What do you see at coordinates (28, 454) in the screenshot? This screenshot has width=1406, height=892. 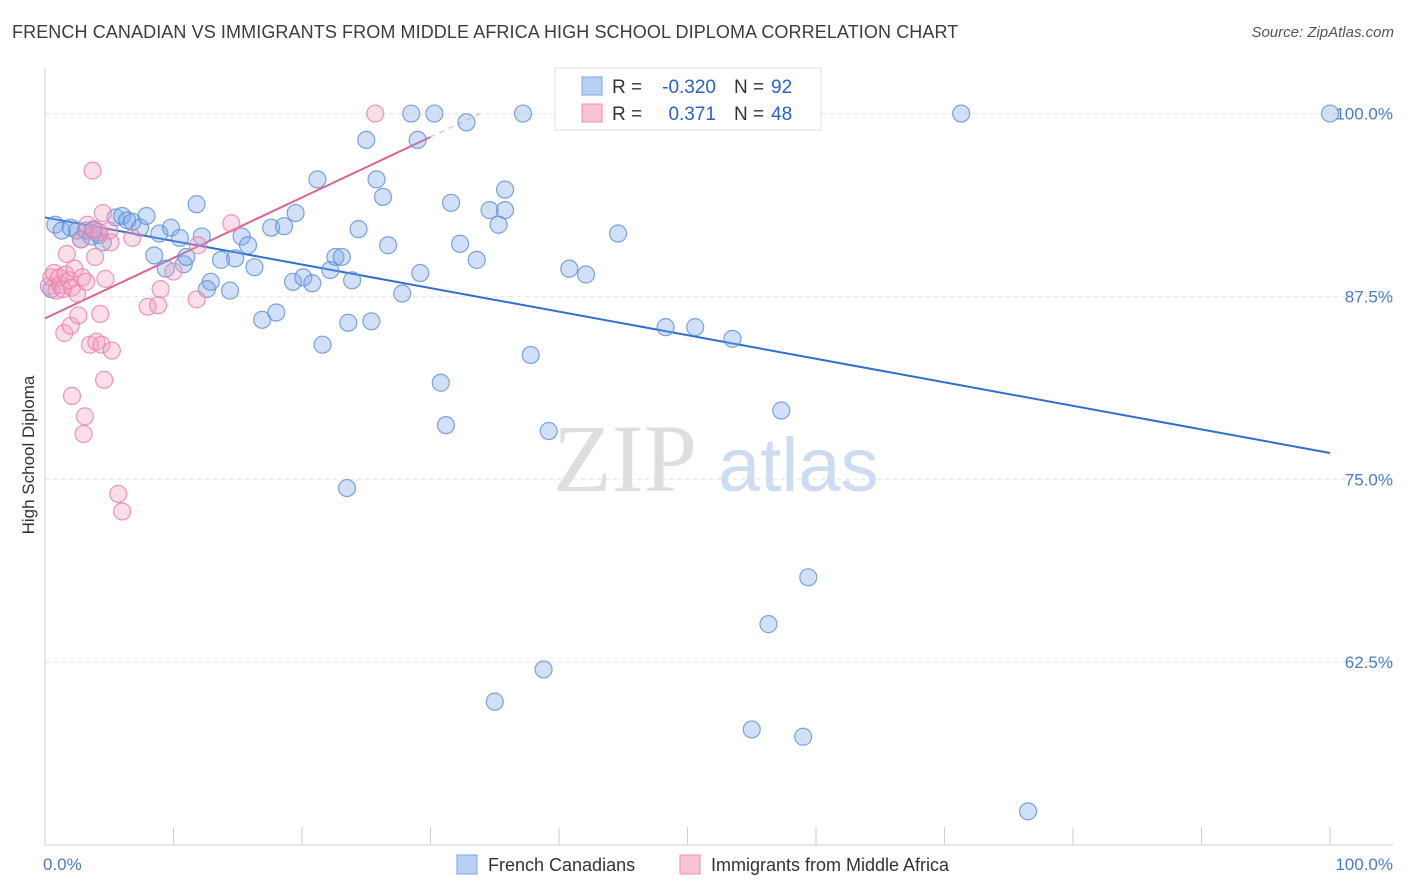 I see `y-axis-title: High School Diploma` at bounding box center [28, 454].